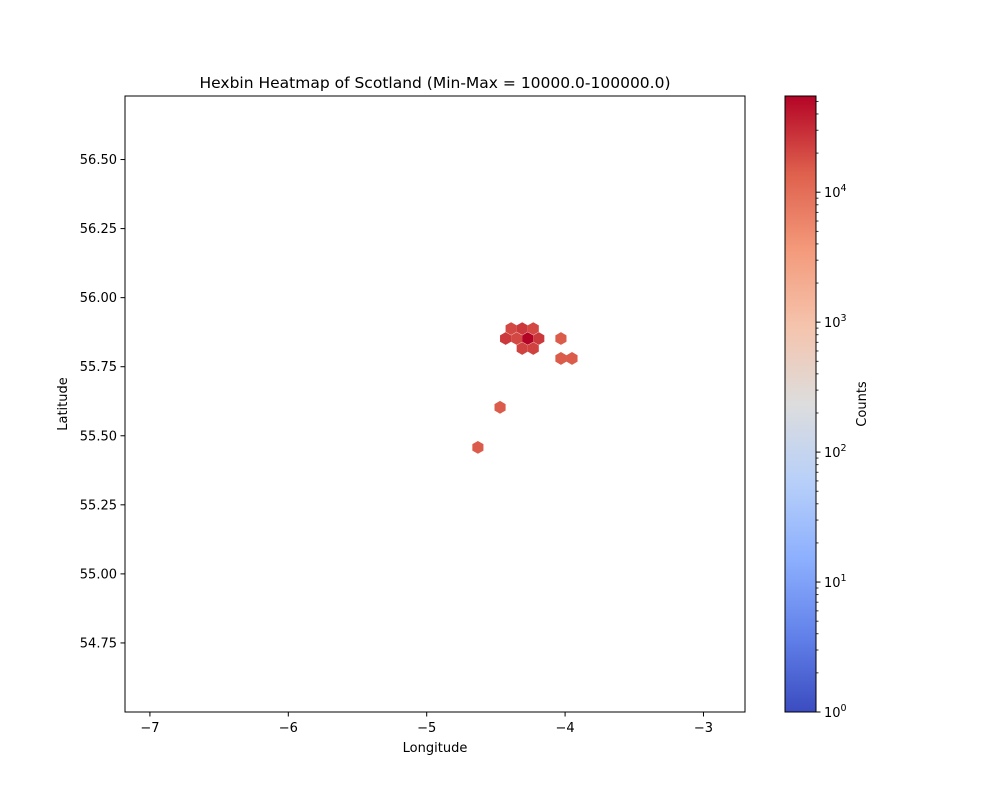  I want to click on y-axis-title: Latitude, so click(63, 404).